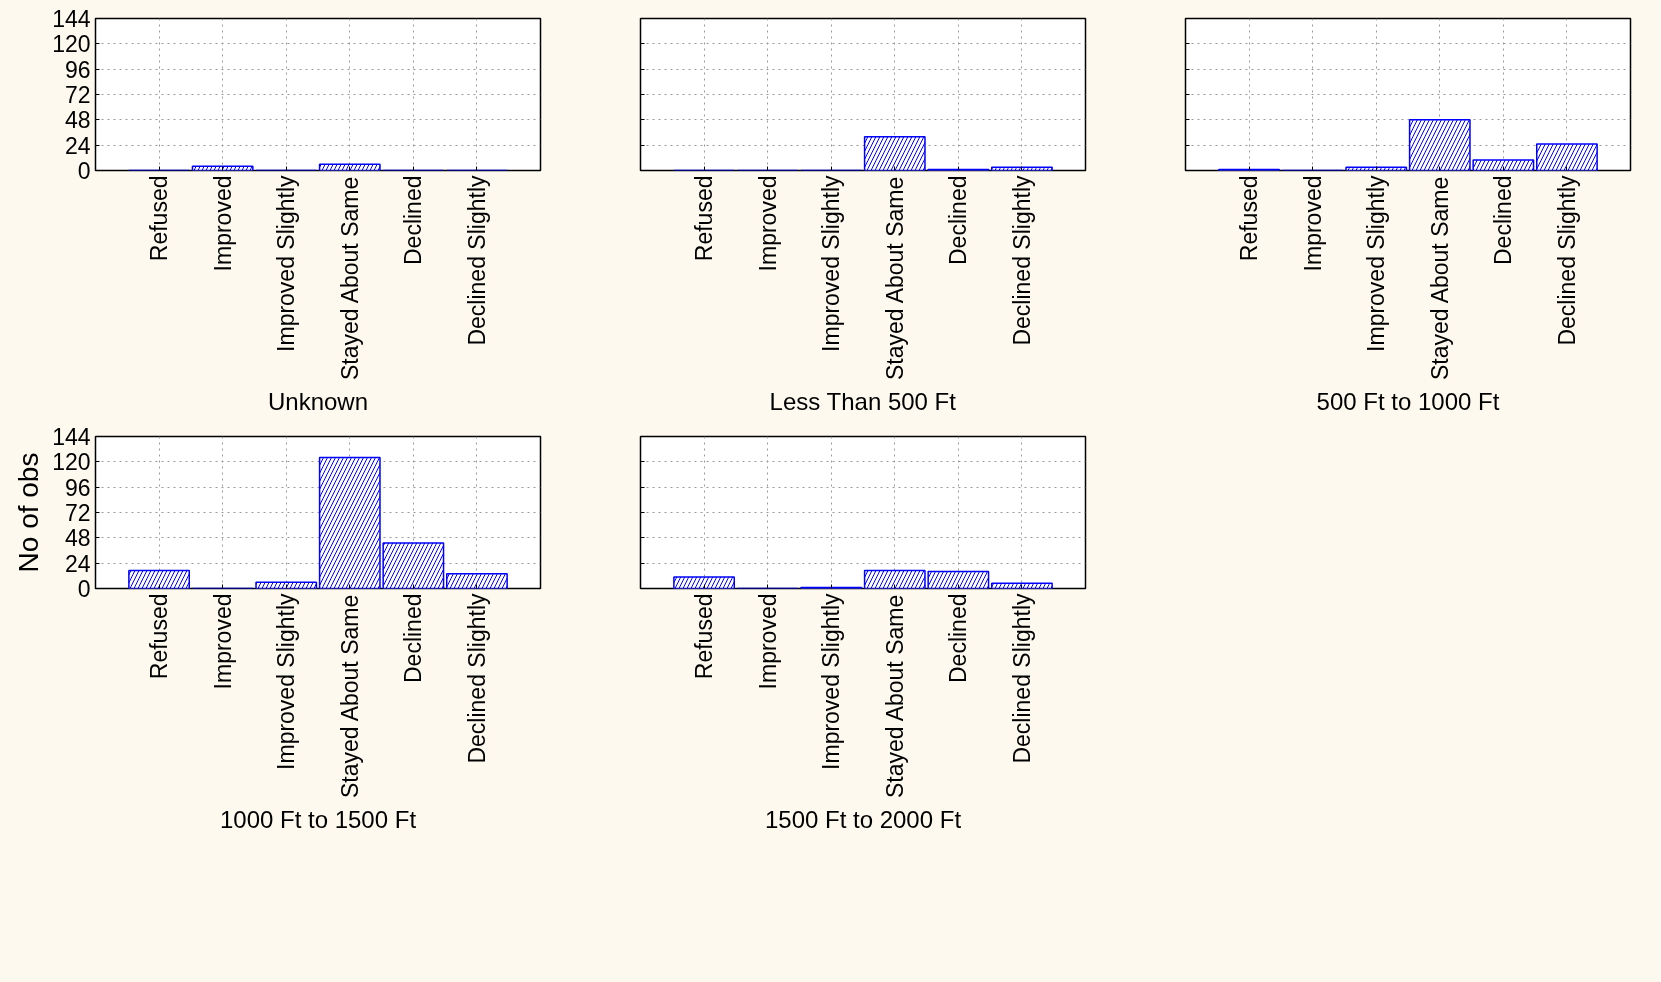 The image size is (1661, 982). Describe the element at coordinates (863, 402) in the screenshot. I see `x-axis-title: Less Than 500 Ft` at that location.